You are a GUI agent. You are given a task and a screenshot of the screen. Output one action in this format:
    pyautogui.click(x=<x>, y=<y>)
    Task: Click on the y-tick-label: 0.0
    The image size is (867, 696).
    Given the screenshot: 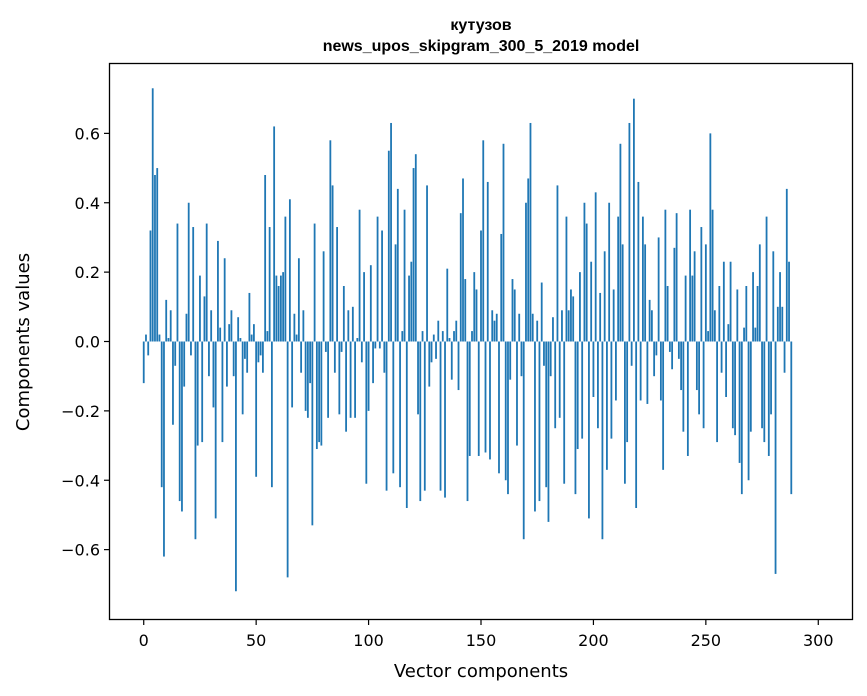 What is the action you would take?
    pyautogui.click(x=87, y=342)
    